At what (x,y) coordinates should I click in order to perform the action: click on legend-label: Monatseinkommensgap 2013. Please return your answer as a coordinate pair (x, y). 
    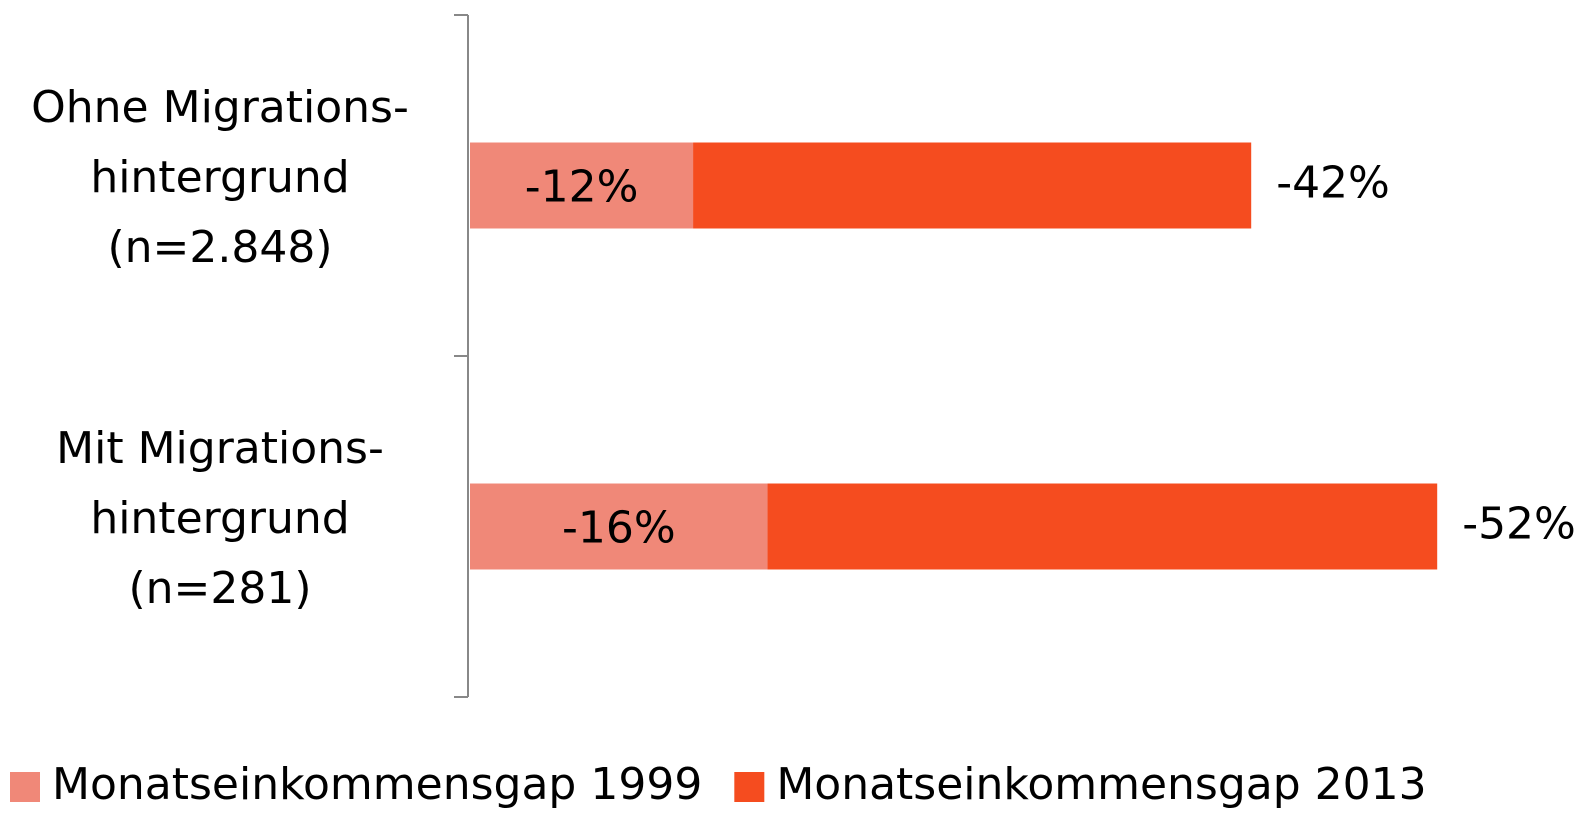
    Looking at the image, I should click on (1101, 784).